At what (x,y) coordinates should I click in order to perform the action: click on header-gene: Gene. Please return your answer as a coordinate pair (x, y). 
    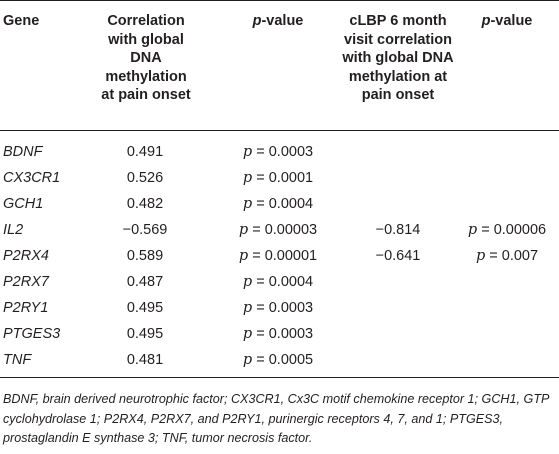
    Looking at the image, I should click on (21, 21).